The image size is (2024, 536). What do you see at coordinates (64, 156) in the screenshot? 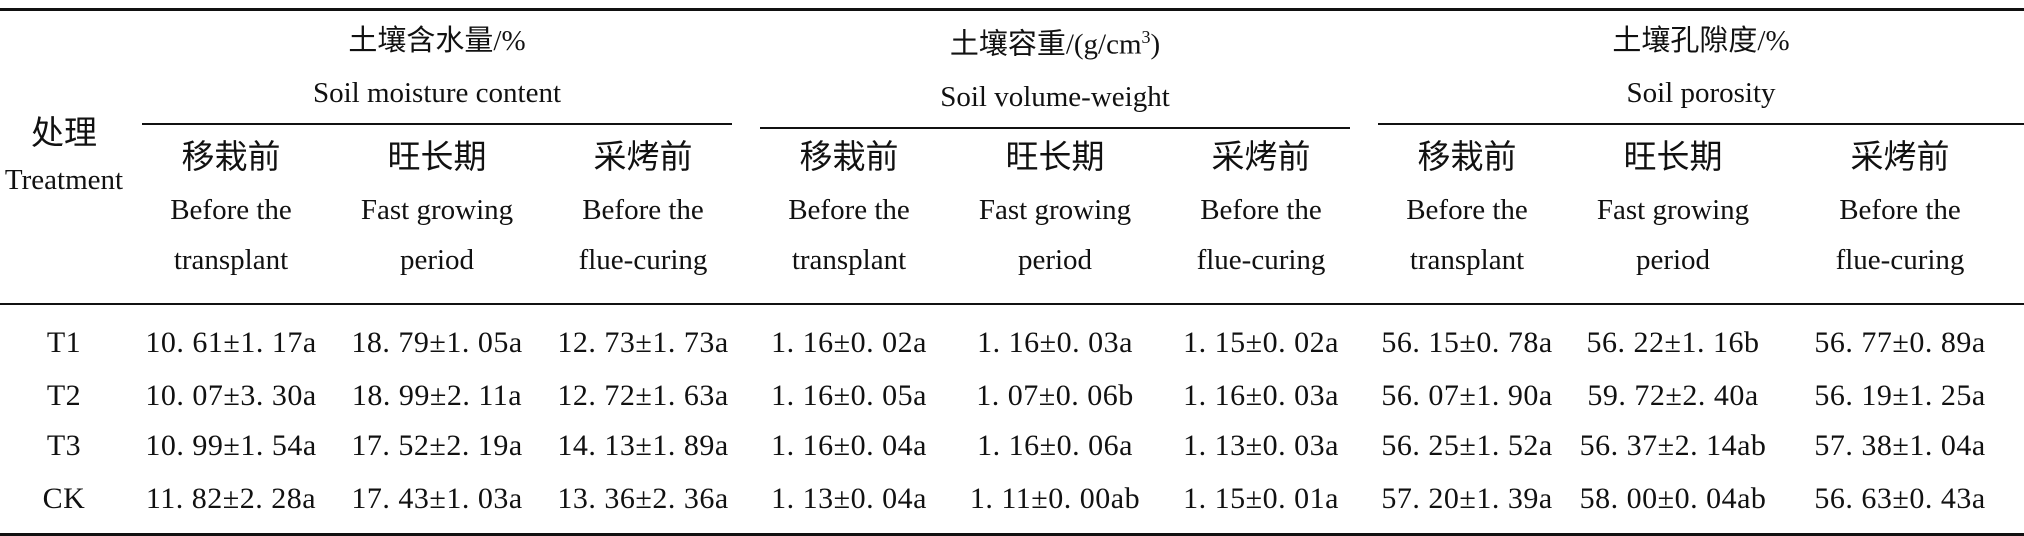
I see `treatment-header: 处理 Treatment` at bounding box center [64, 156].